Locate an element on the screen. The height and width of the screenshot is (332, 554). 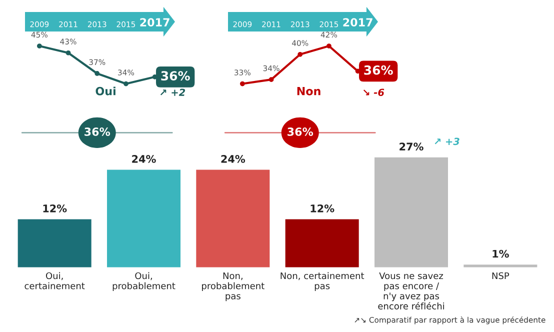
x-tick-label: Oui, certainement is located at coordinates (54, 281).